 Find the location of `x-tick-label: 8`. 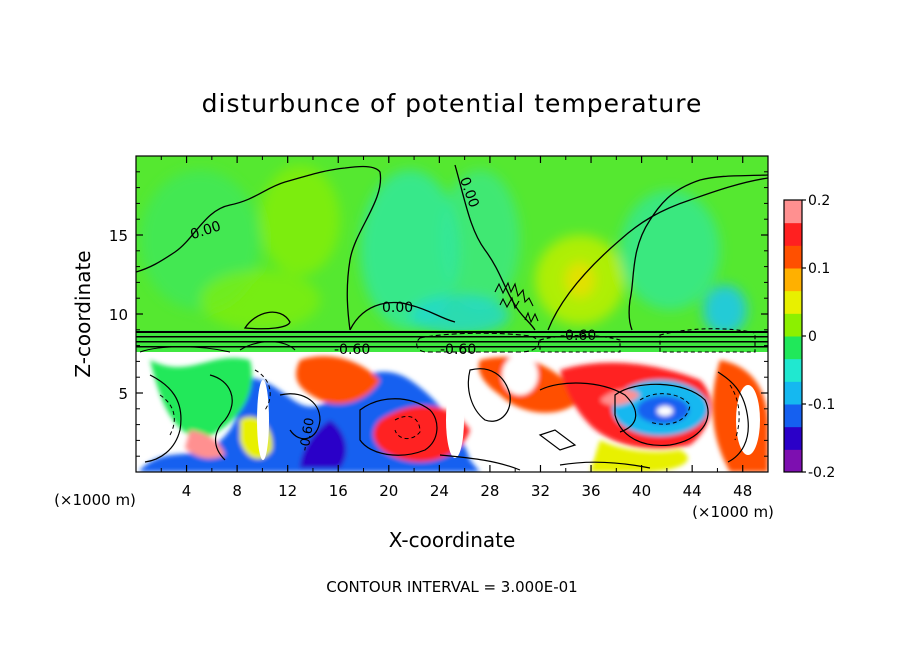

x-tick-label: 8 is located at coordinates (237, 491).